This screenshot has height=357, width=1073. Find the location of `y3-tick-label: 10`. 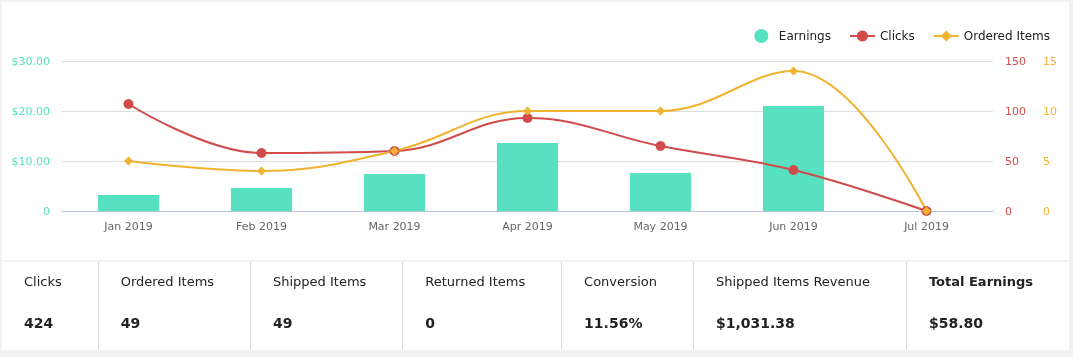

y3-tick-label: 10 is located at coordinates (1050, 111).